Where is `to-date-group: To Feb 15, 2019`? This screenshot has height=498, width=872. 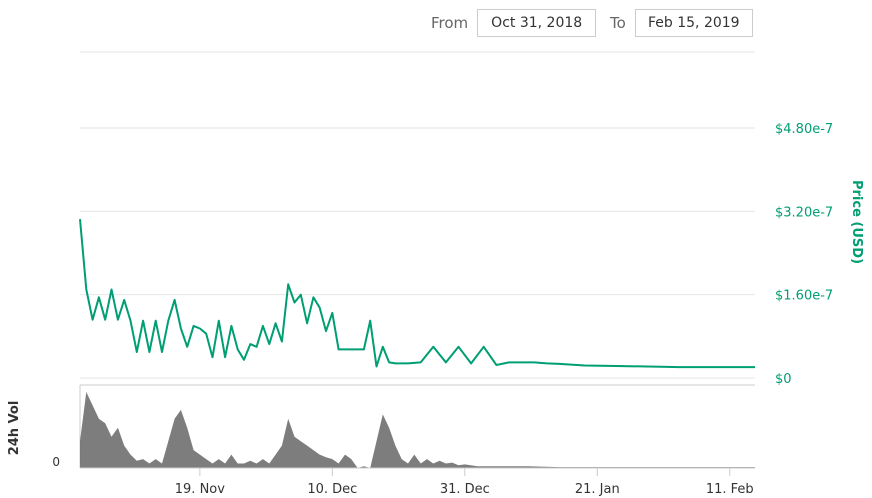 to-date-group: To Feb 15, 2019 is located at coordinates (681, 23).